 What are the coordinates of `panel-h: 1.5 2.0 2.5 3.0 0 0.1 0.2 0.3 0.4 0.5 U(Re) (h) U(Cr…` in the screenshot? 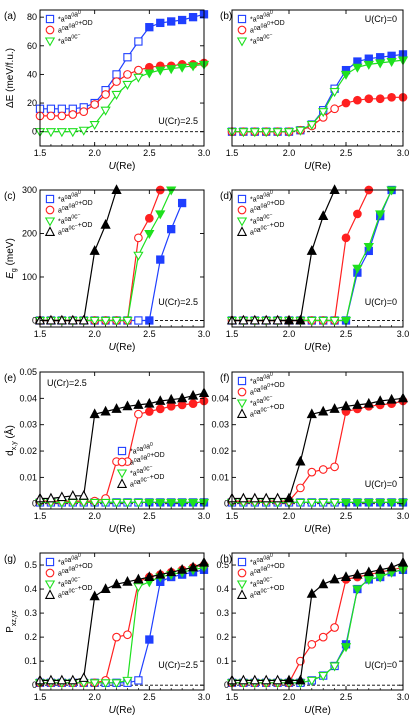 It's located at (312, 634).